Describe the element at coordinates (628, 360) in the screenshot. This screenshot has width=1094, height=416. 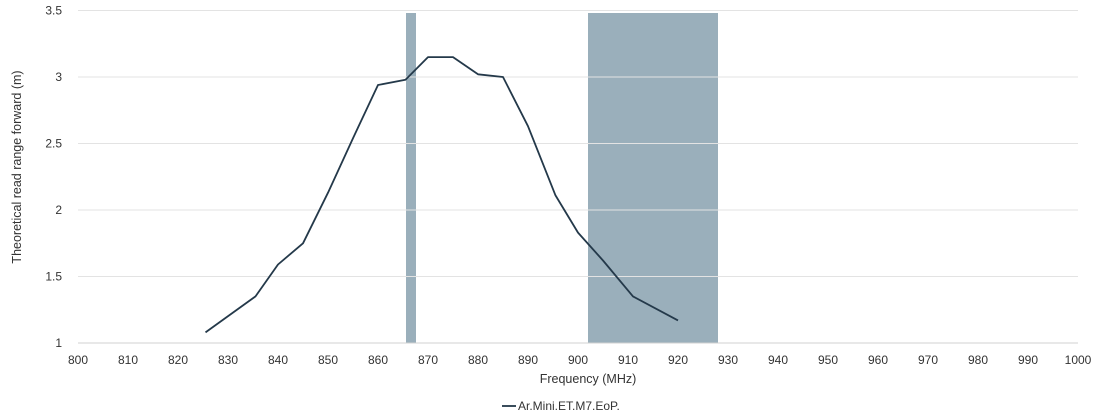
I see `x-tick-label: 910` at that location.